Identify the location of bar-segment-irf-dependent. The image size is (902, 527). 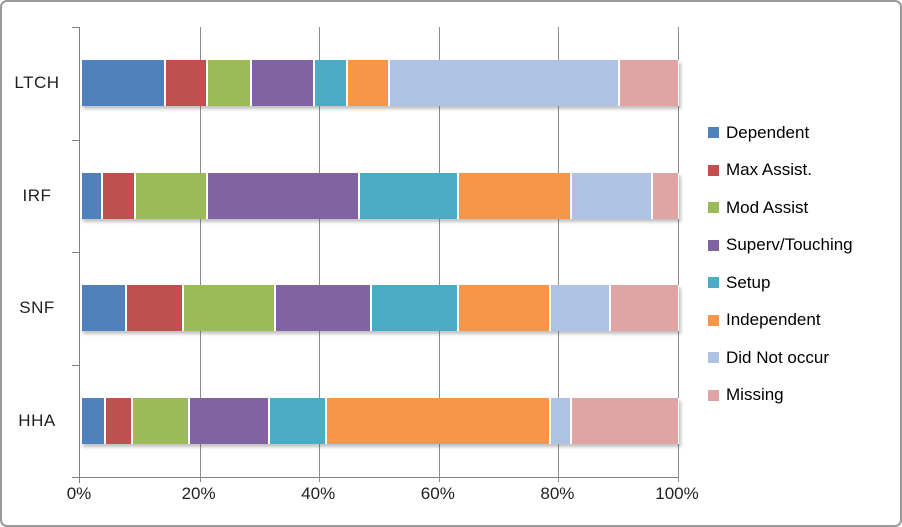
(91, 195).